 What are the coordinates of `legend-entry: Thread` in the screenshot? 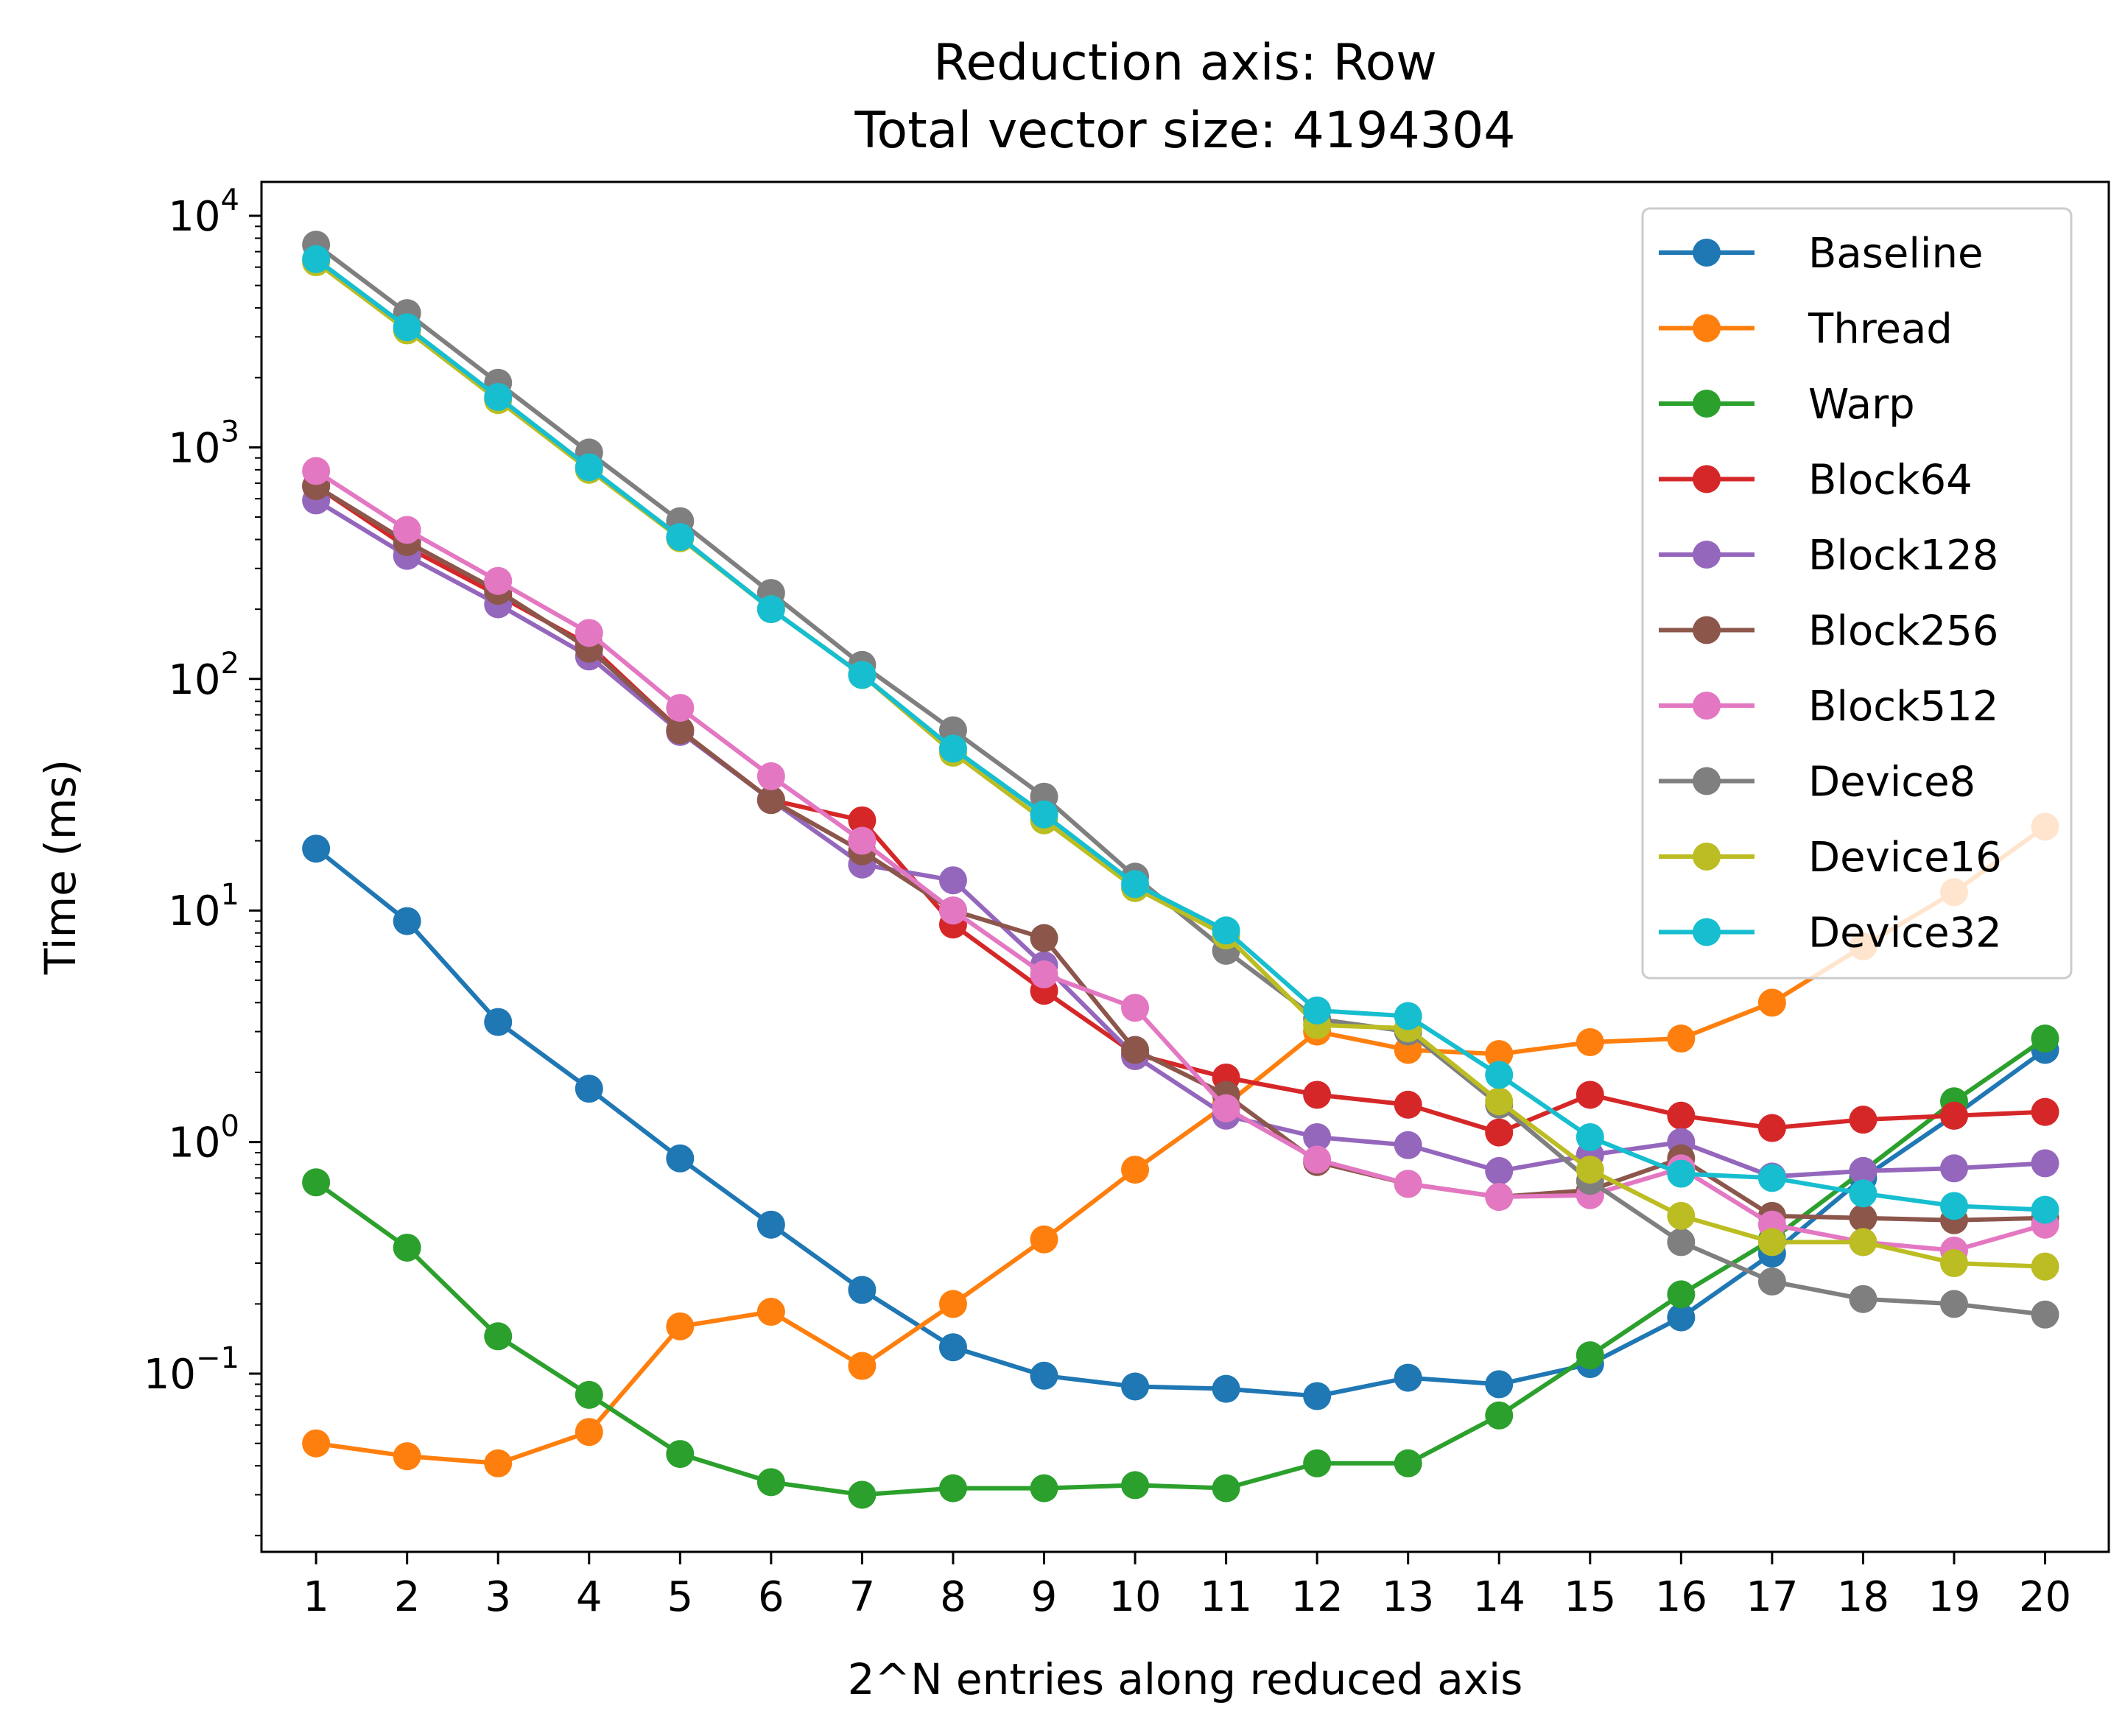 It's located at (1806, 330).